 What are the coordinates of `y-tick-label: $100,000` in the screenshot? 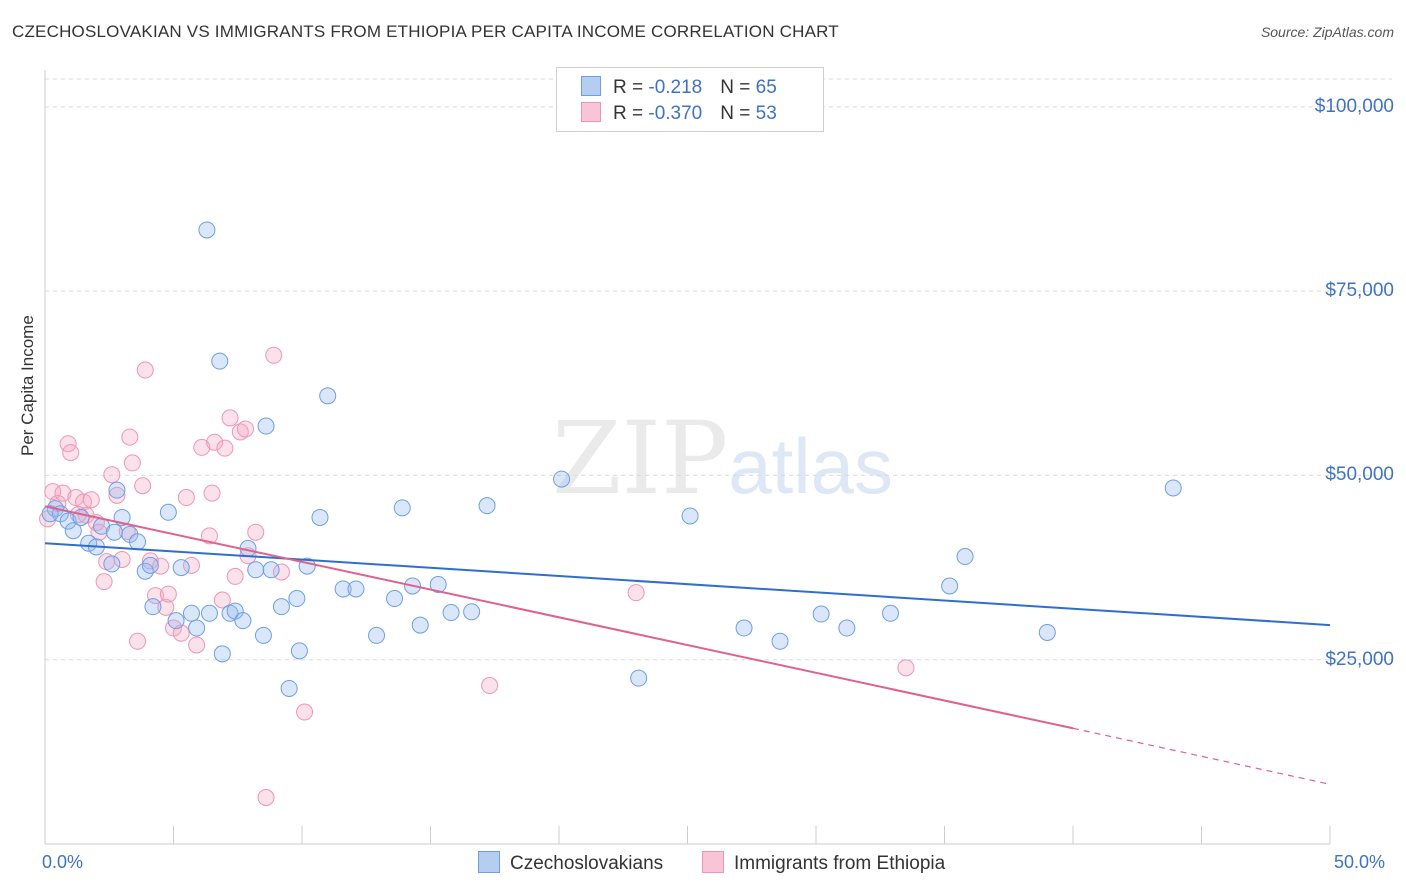 It's located at (1354, 106).